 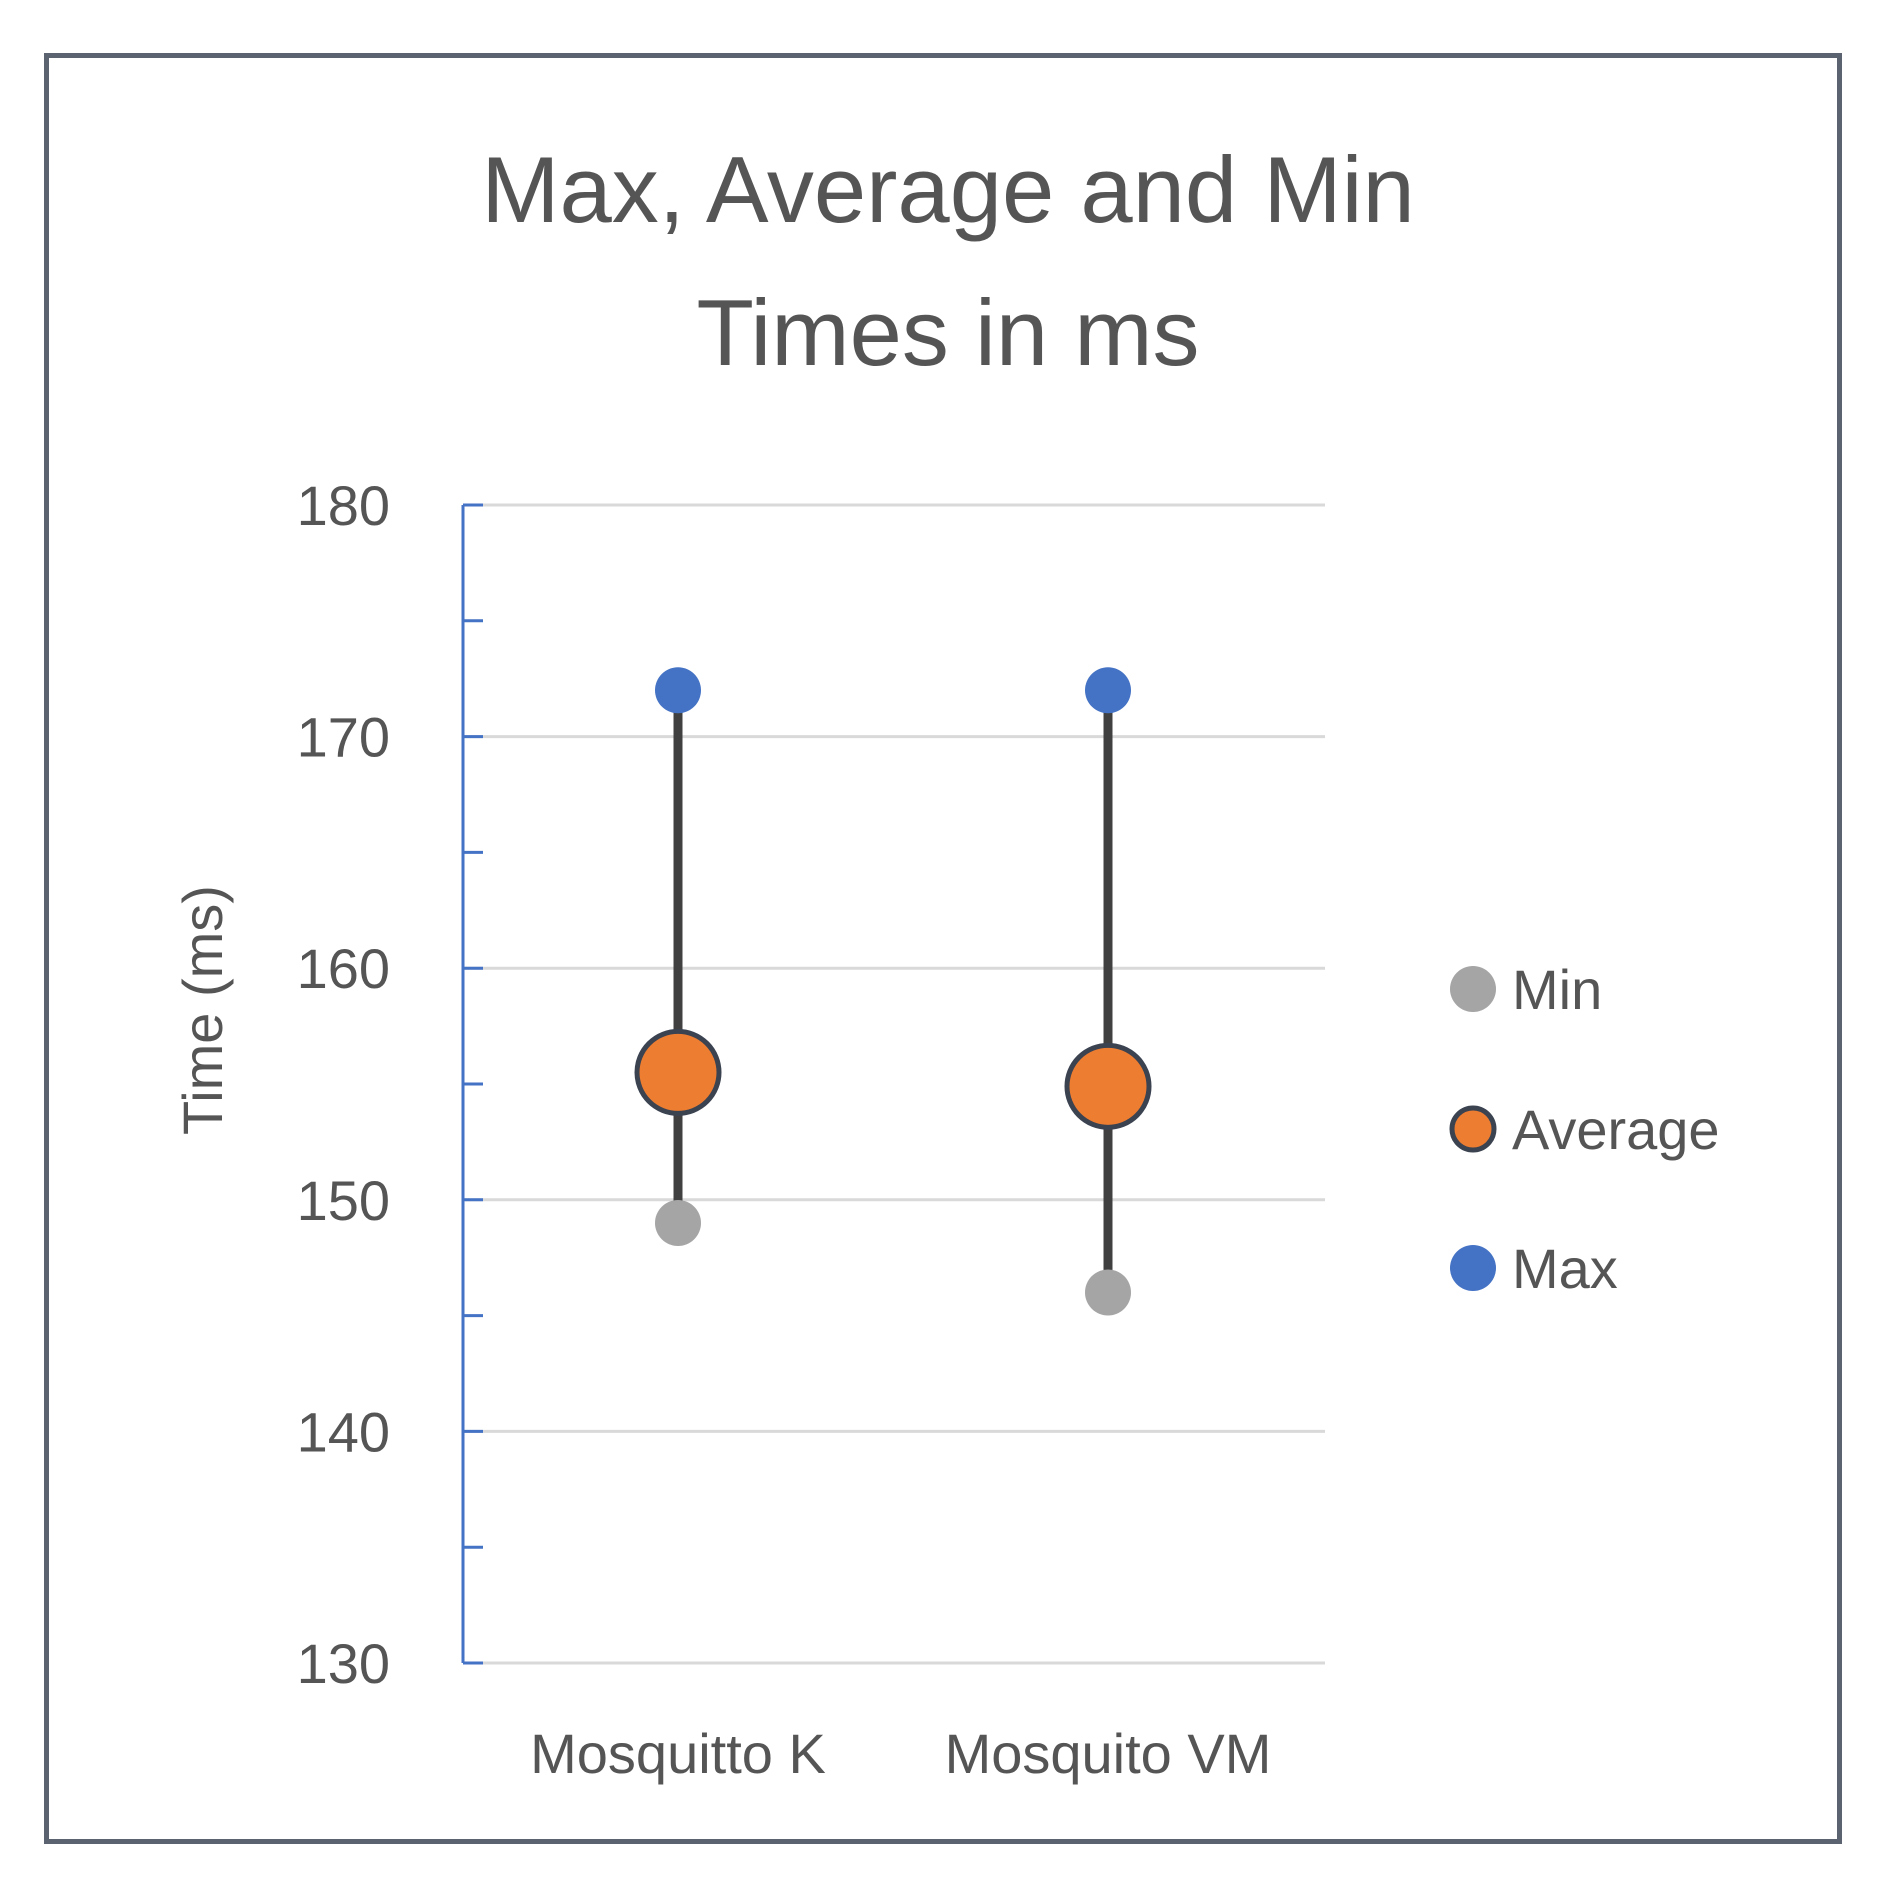 I want to click on y-tick-label: 150, so click(x=343, y=1200).